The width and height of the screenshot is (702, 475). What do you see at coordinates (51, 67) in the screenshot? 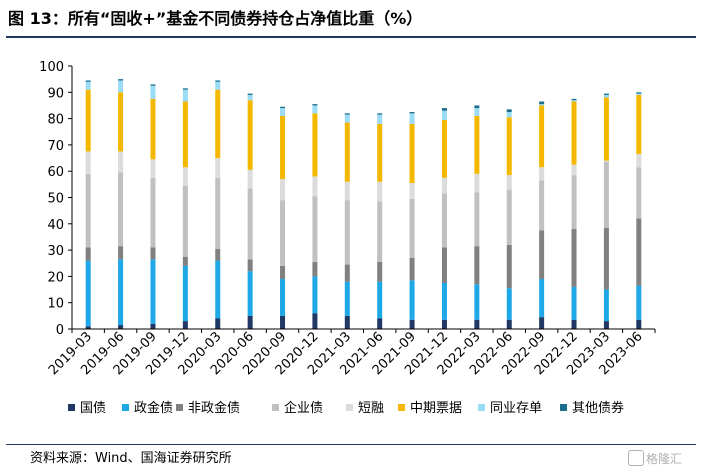
I see `y-tick-label: 100` at bounding box center [51, 67].